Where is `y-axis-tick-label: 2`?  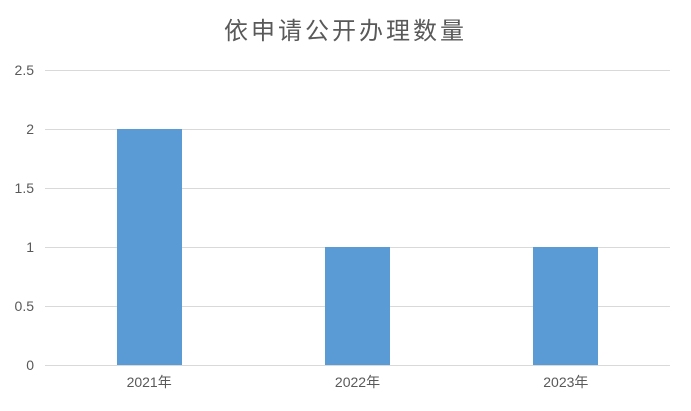
y-axis-tick-label: 2 is located at coordinates (30, 129).